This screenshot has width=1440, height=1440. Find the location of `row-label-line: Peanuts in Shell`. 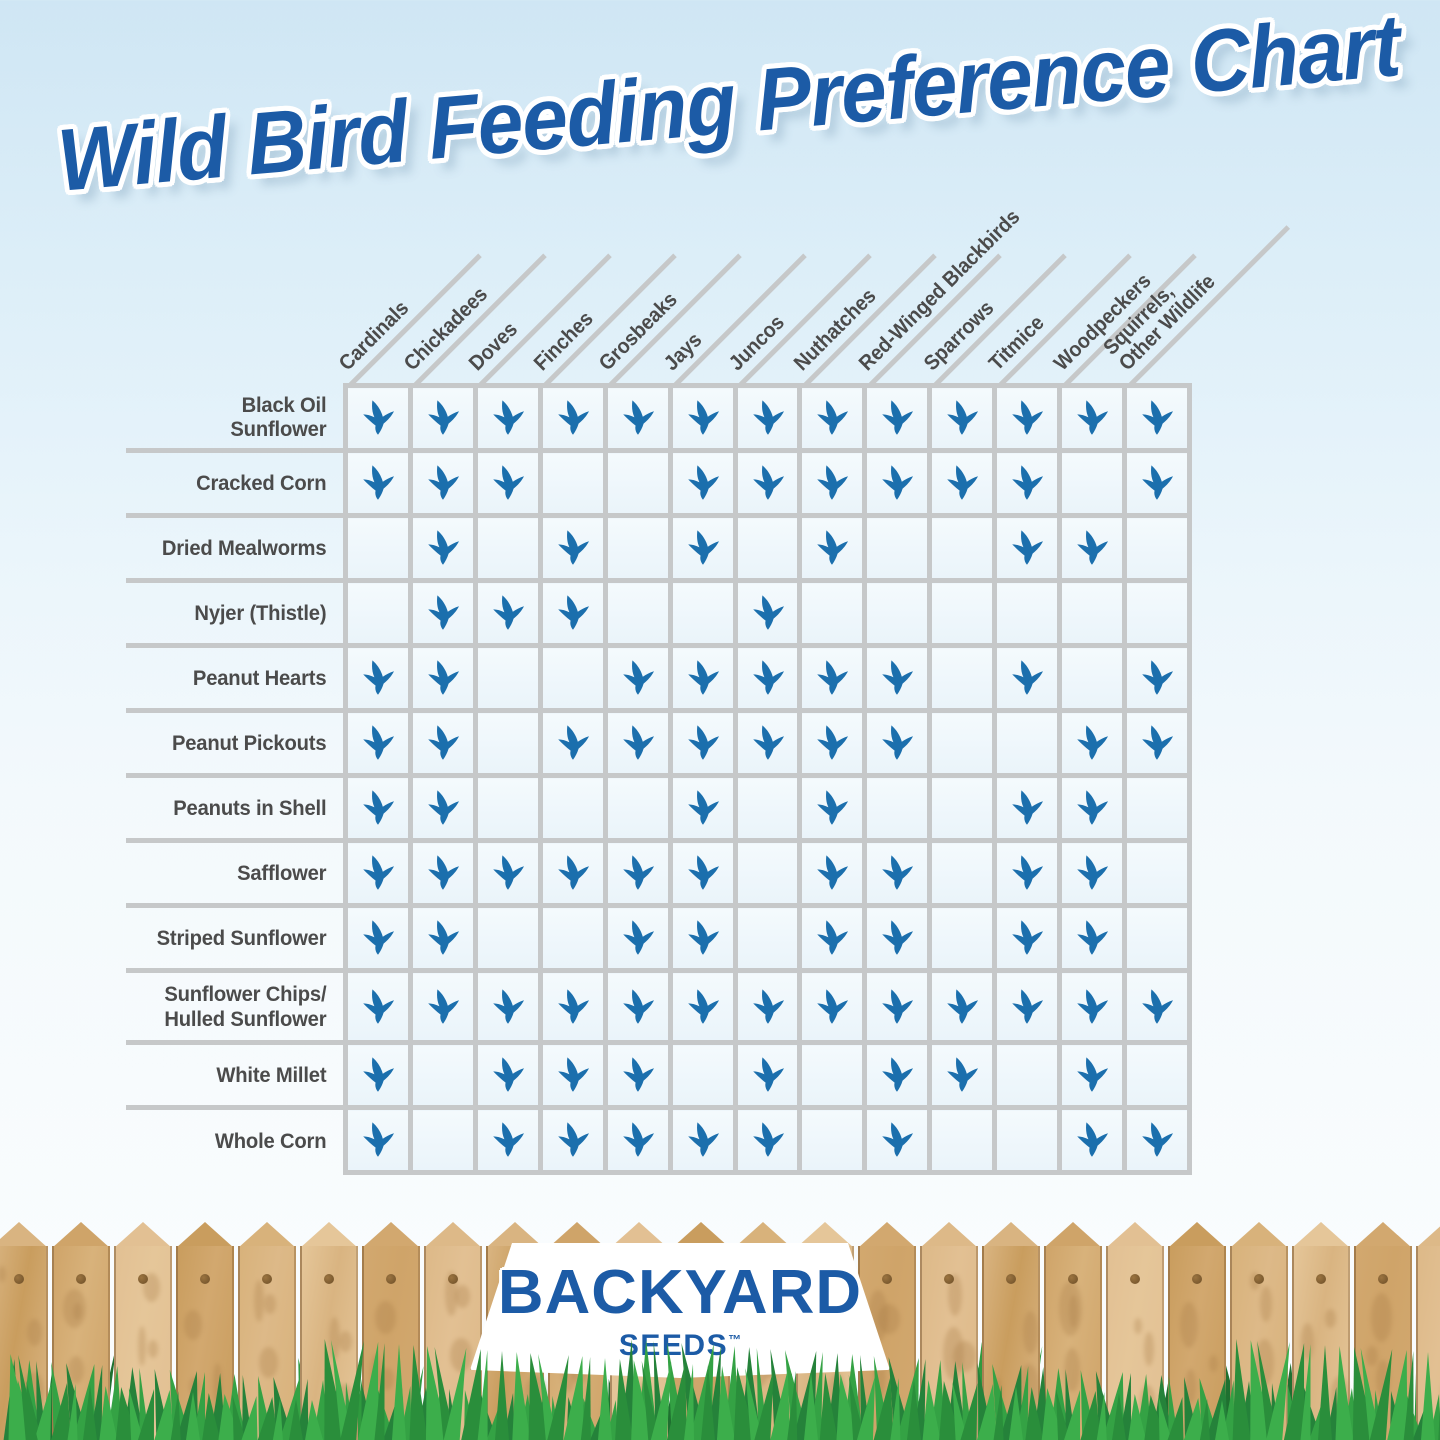

row-label-line: Peanuts in Shell is located at coordinates (250, 807).